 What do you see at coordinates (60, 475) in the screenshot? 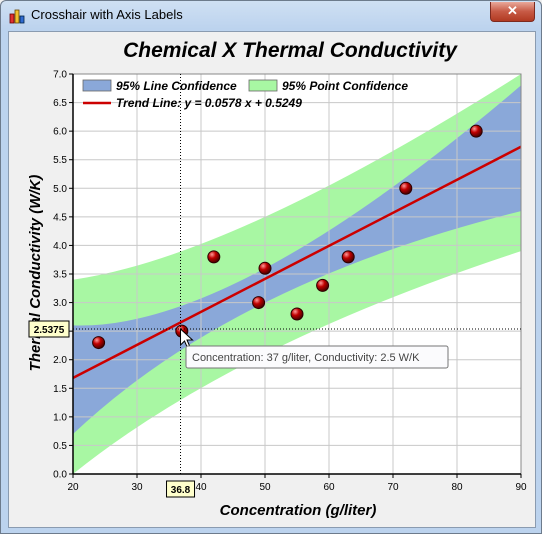
I see `y-tick-label: 0.0` at bounding box center [60, 475].